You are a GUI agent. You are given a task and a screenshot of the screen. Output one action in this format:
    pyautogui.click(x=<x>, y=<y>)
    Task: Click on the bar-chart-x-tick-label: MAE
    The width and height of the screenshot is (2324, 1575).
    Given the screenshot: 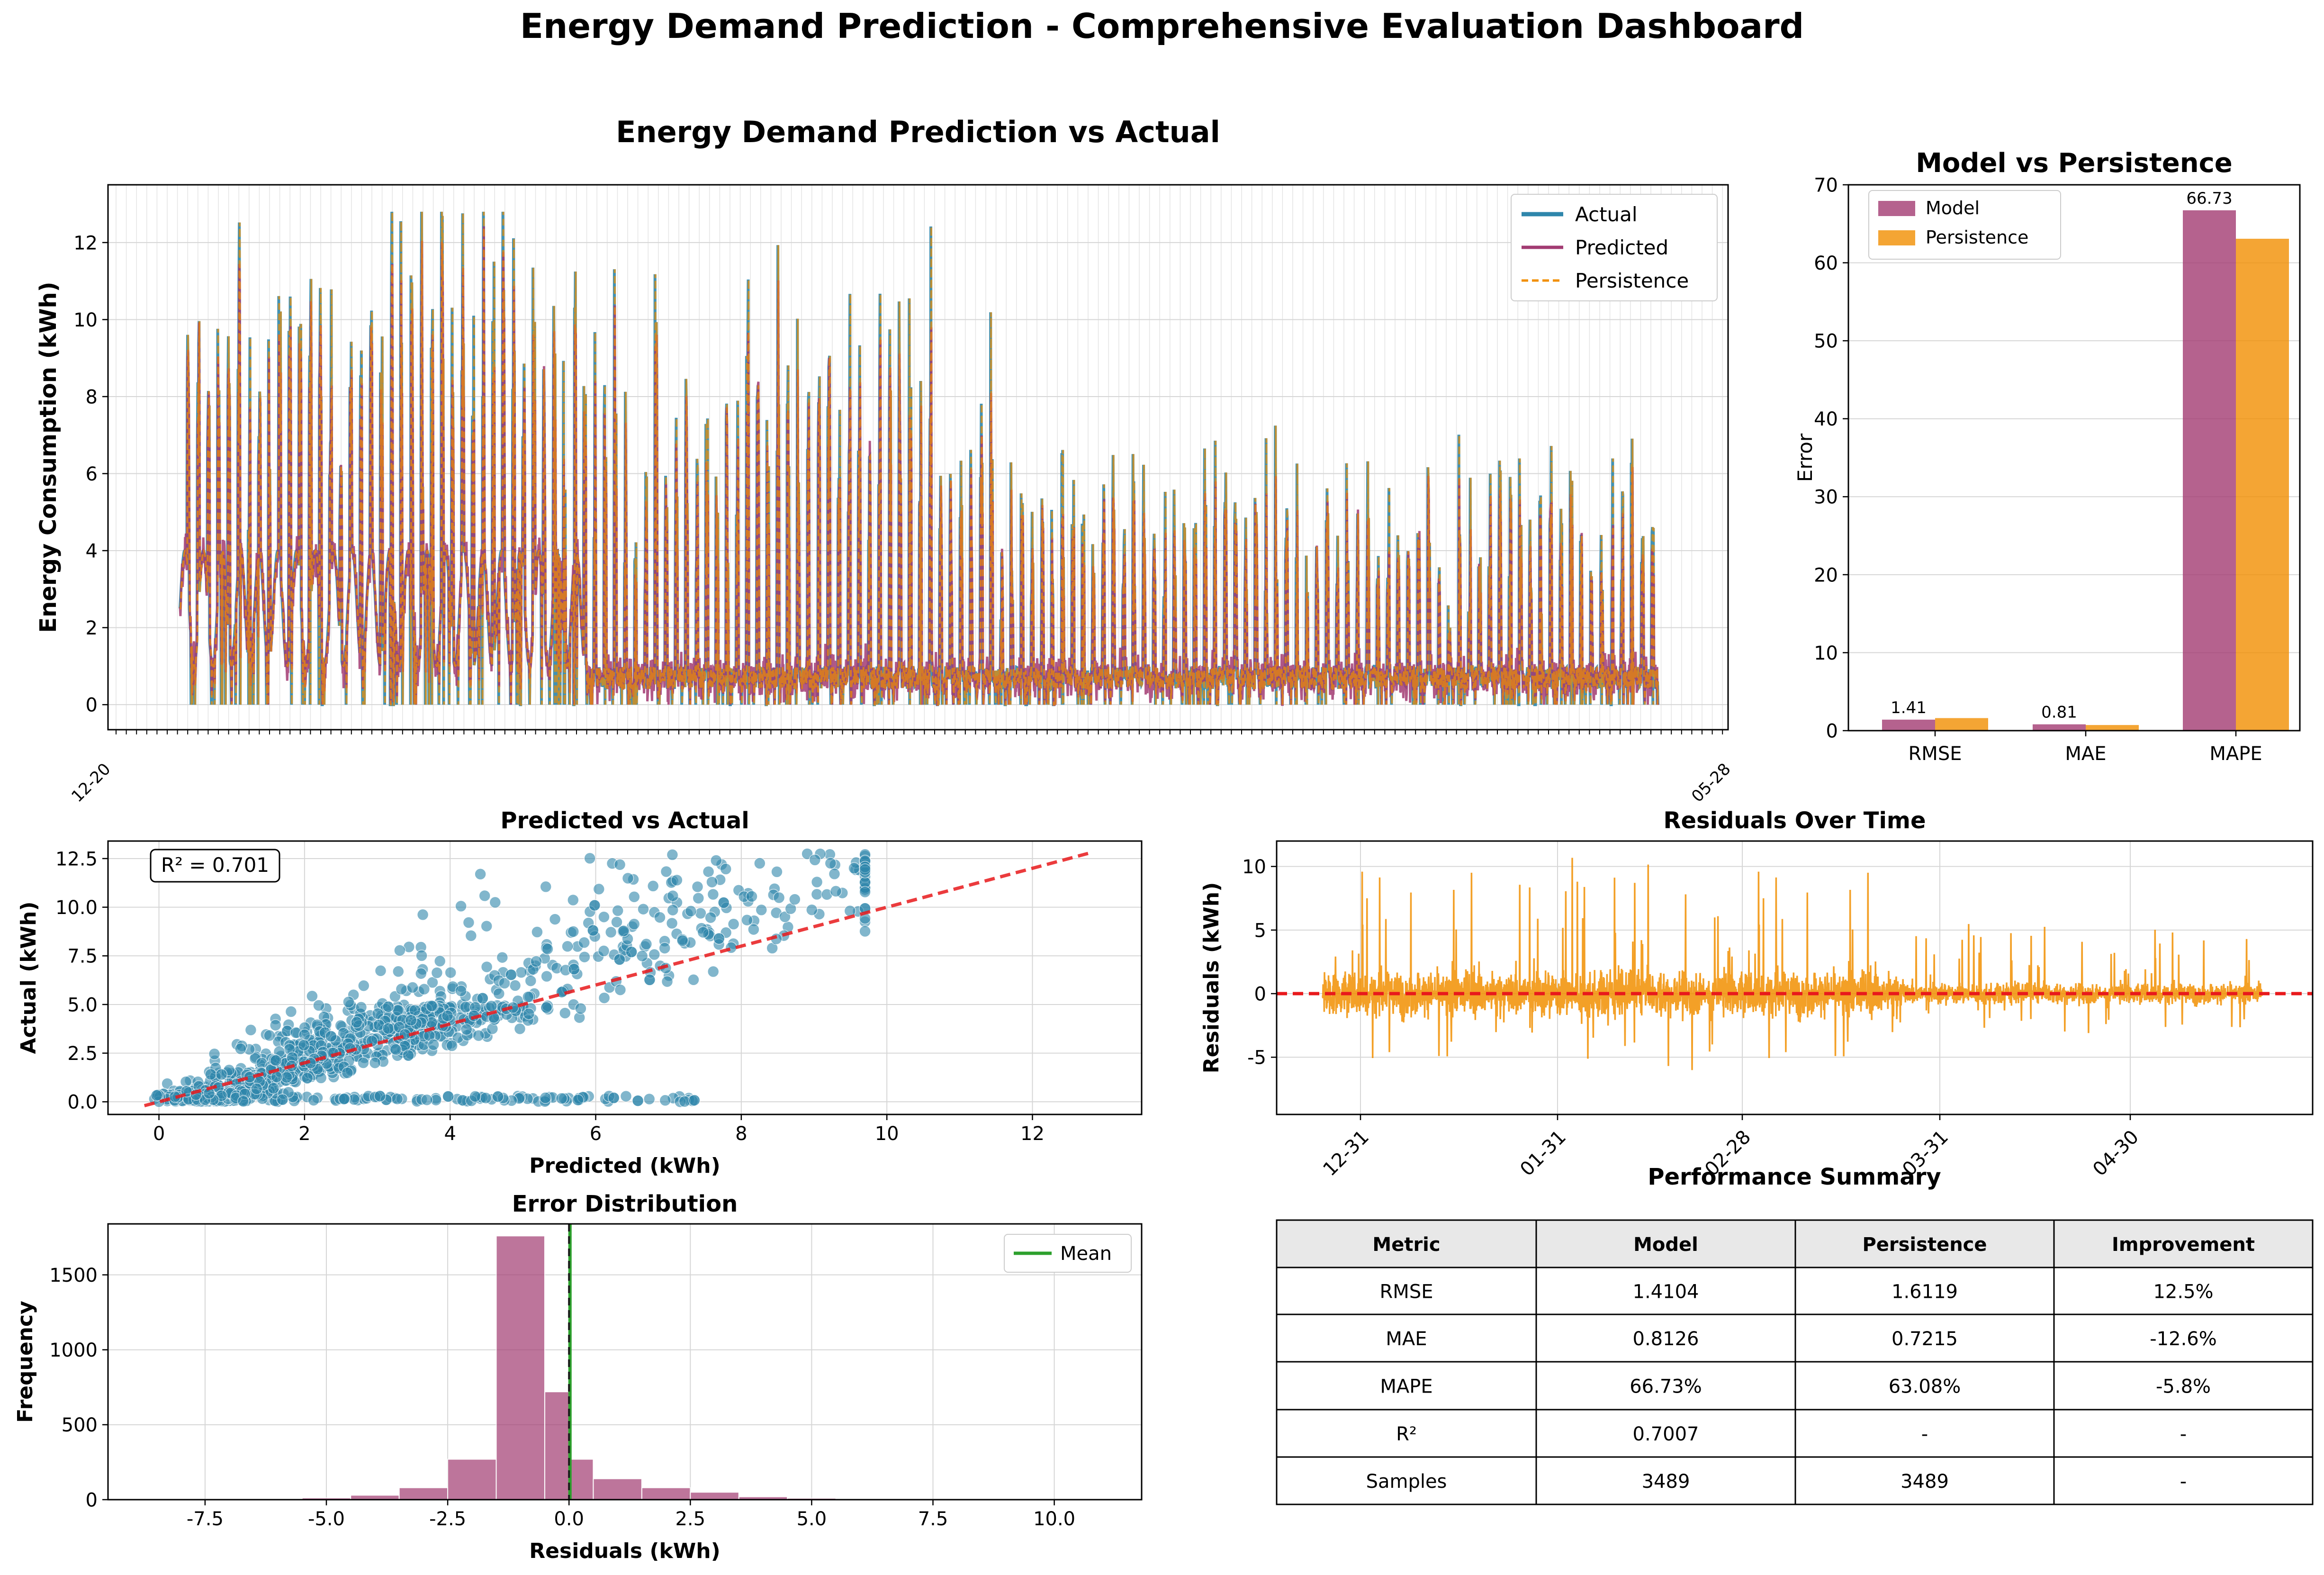 What is the action you would take?
    pyautogui.click(x=2085, y=754)
    